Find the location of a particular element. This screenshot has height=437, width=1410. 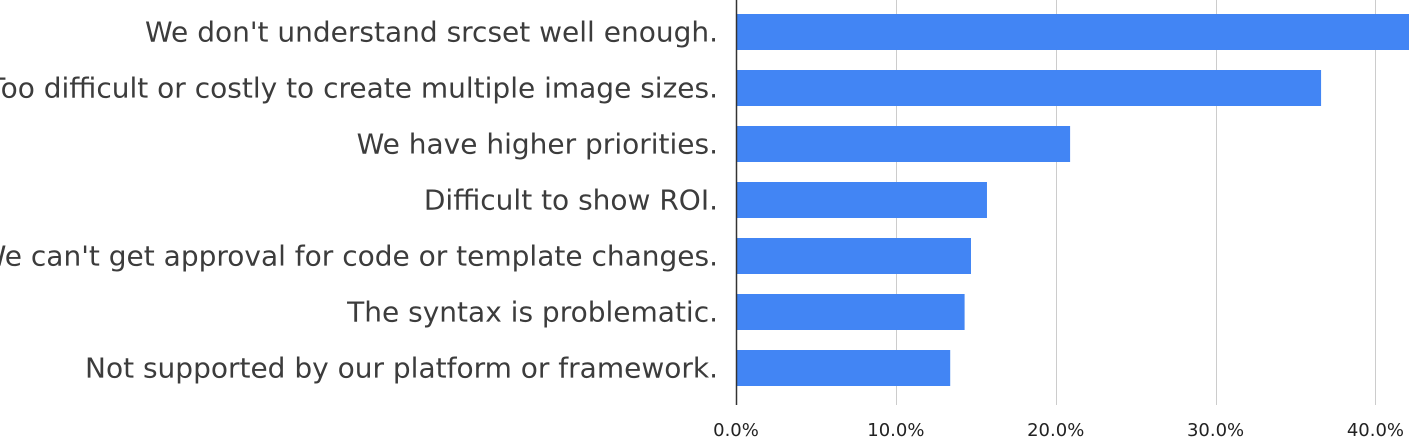

x-tick-labels: 0.0% 10.0% 20.0% 30.0% 40.0% is located at coordinates (1058, 428).